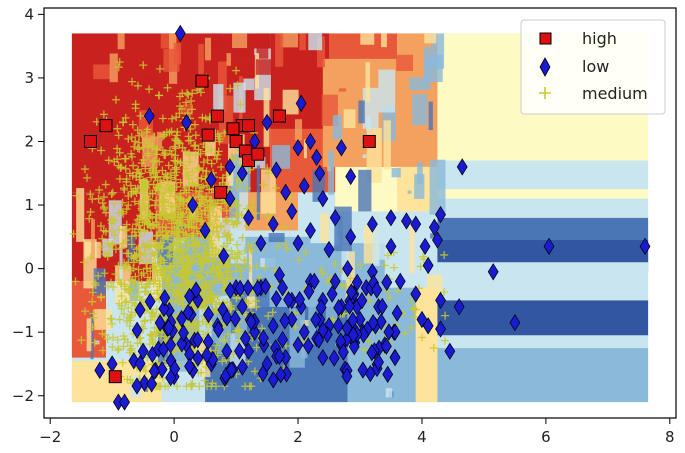 This screenshot has width=685, height=453. What do you see at coordinates (599, 38) in the screenshot?
I see `legend-label-high: high` at bounding box center [599, 38].